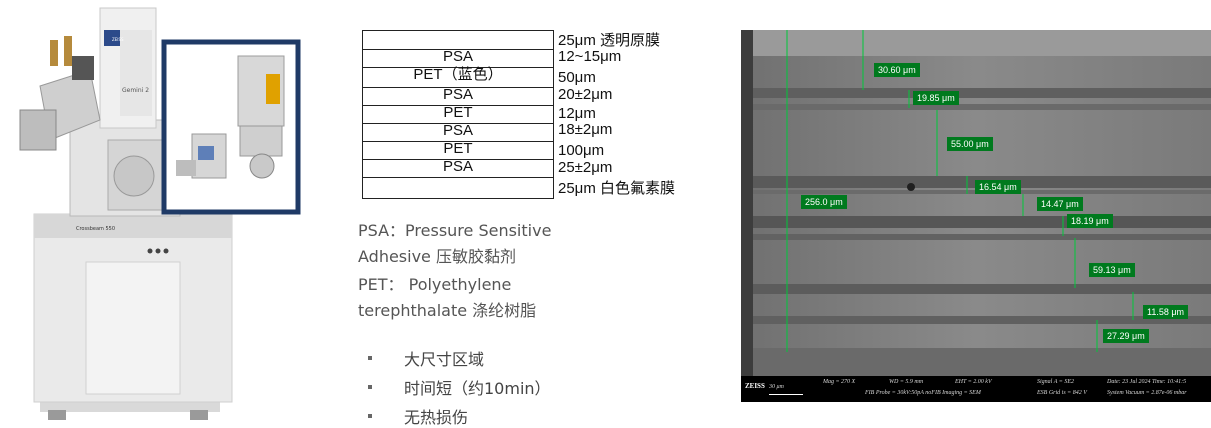  I want to click on thickness-label: 25±2μm, so click(585, 167).